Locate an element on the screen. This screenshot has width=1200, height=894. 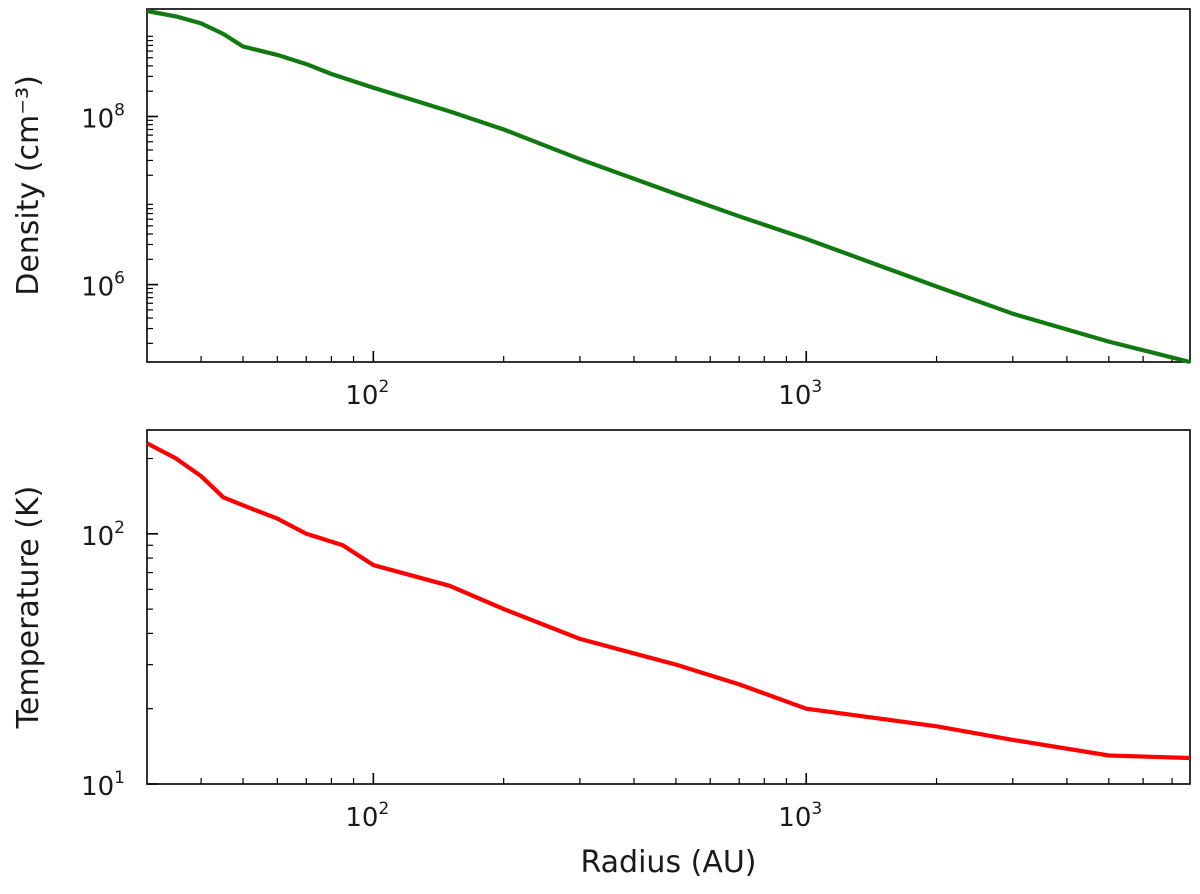
y-axis-label: Temperature (K) is located at coordinates (28, 608).